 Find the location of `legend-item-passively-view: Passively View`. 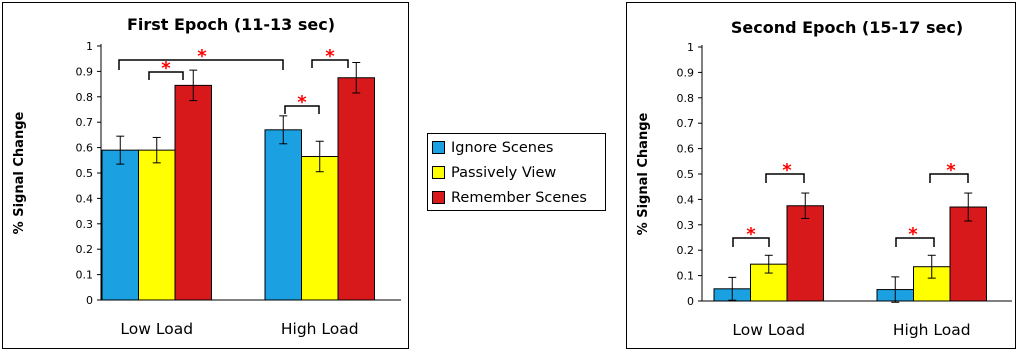

legend-item-passively-view: Passively View is located at coordinates (518, 172).